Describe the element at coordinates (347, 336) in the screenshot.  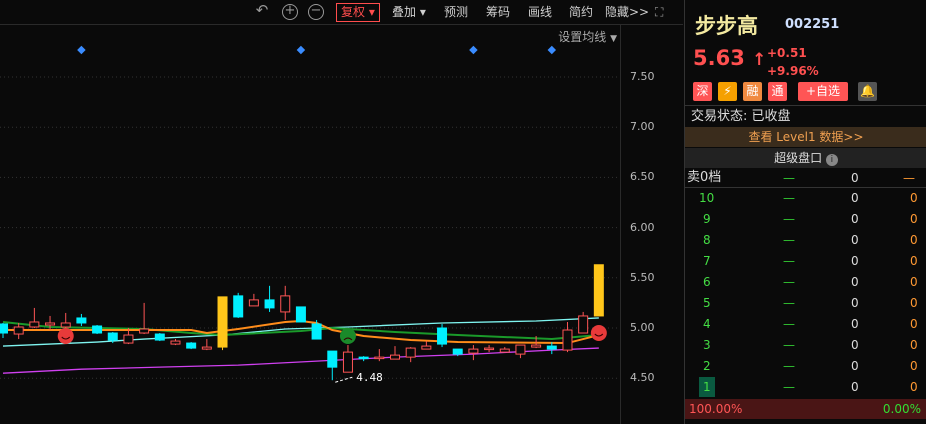
I see `frown-face-icon` at that location.